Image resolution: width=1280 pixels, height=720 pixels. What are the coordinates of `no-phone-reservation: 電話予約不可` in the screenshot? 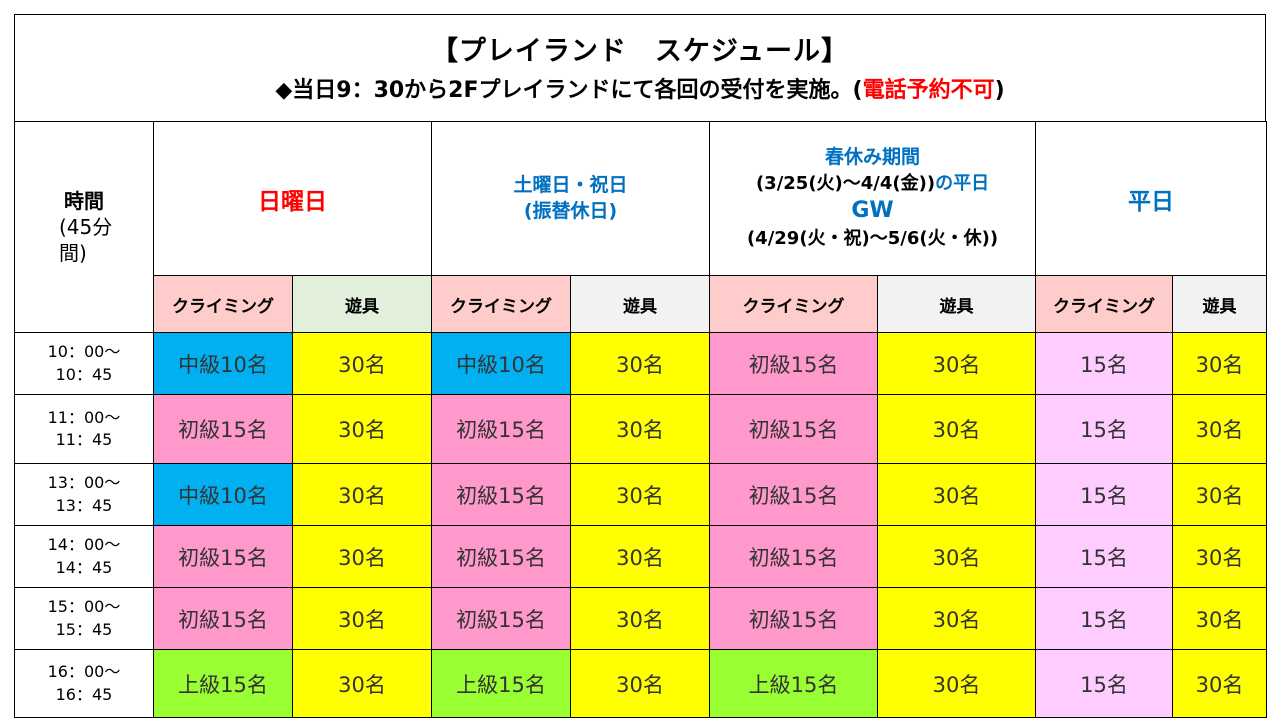 It's located at (928, 90).